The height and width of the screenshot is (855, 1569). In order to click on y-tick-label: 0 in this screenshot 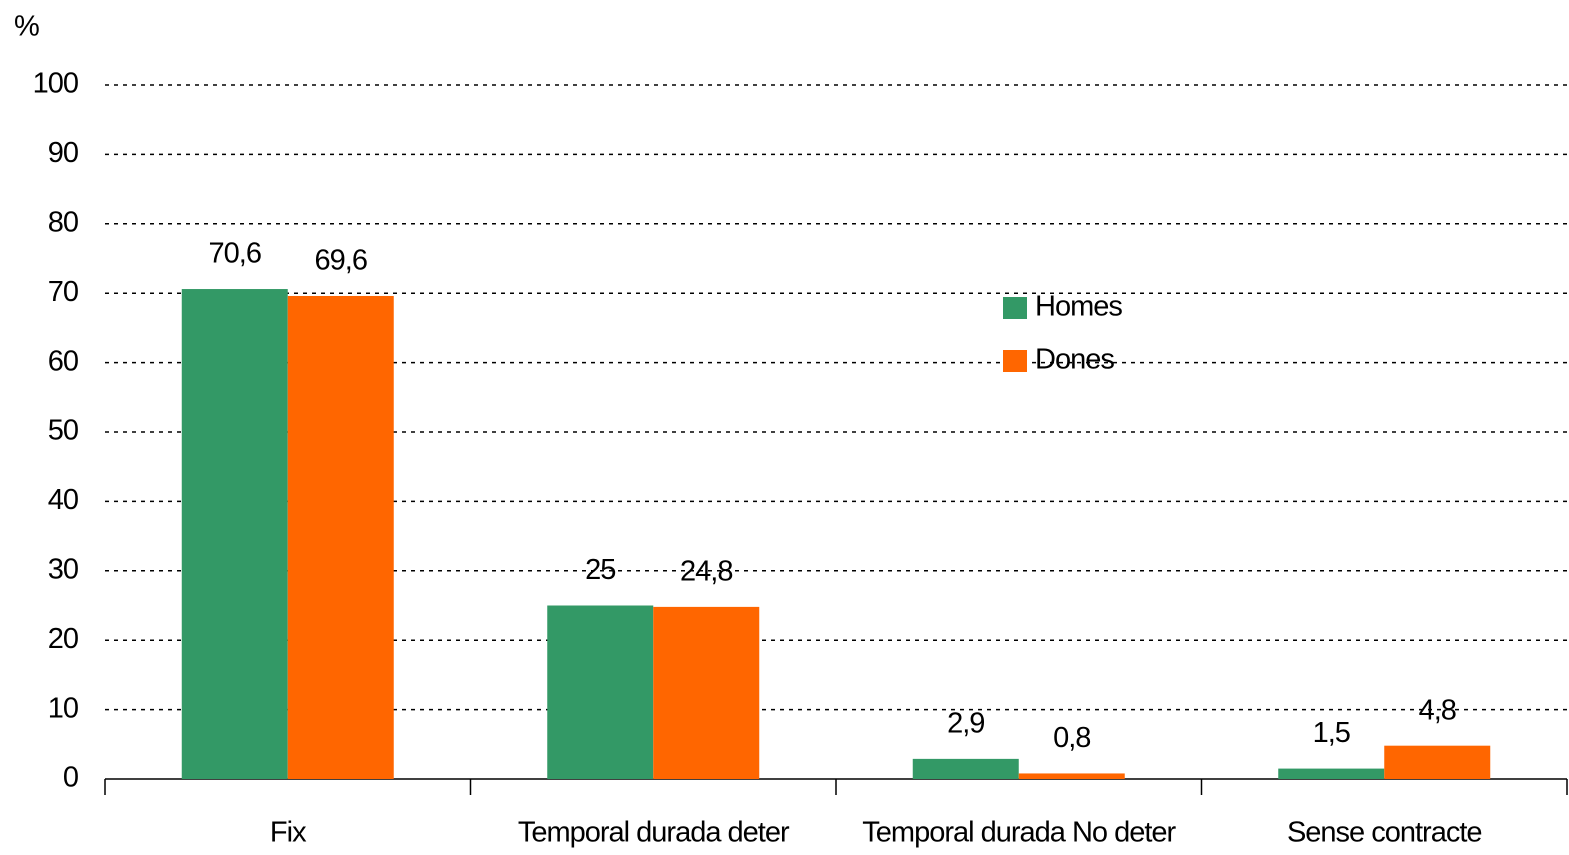, I will do `click(70, 778)`.